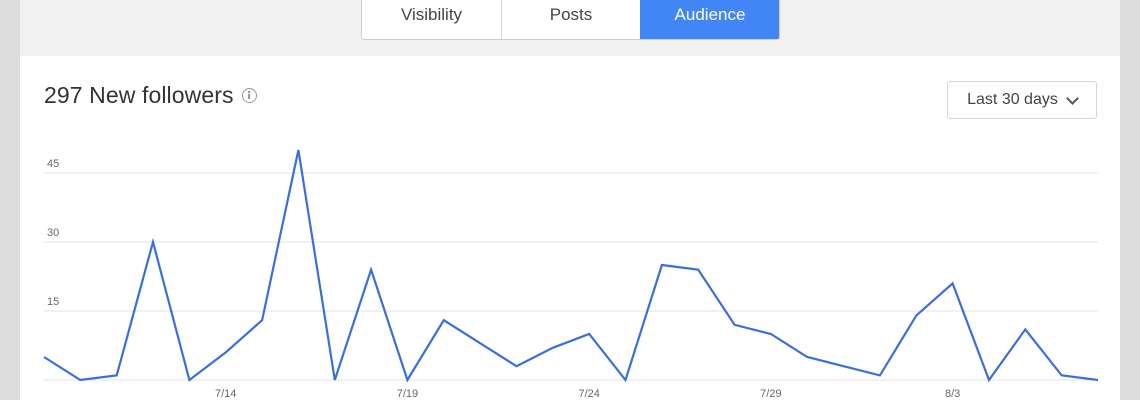 The image size is (1140, 400). I want to click on date-range-select: Last 30 days, so click(1022, 100).